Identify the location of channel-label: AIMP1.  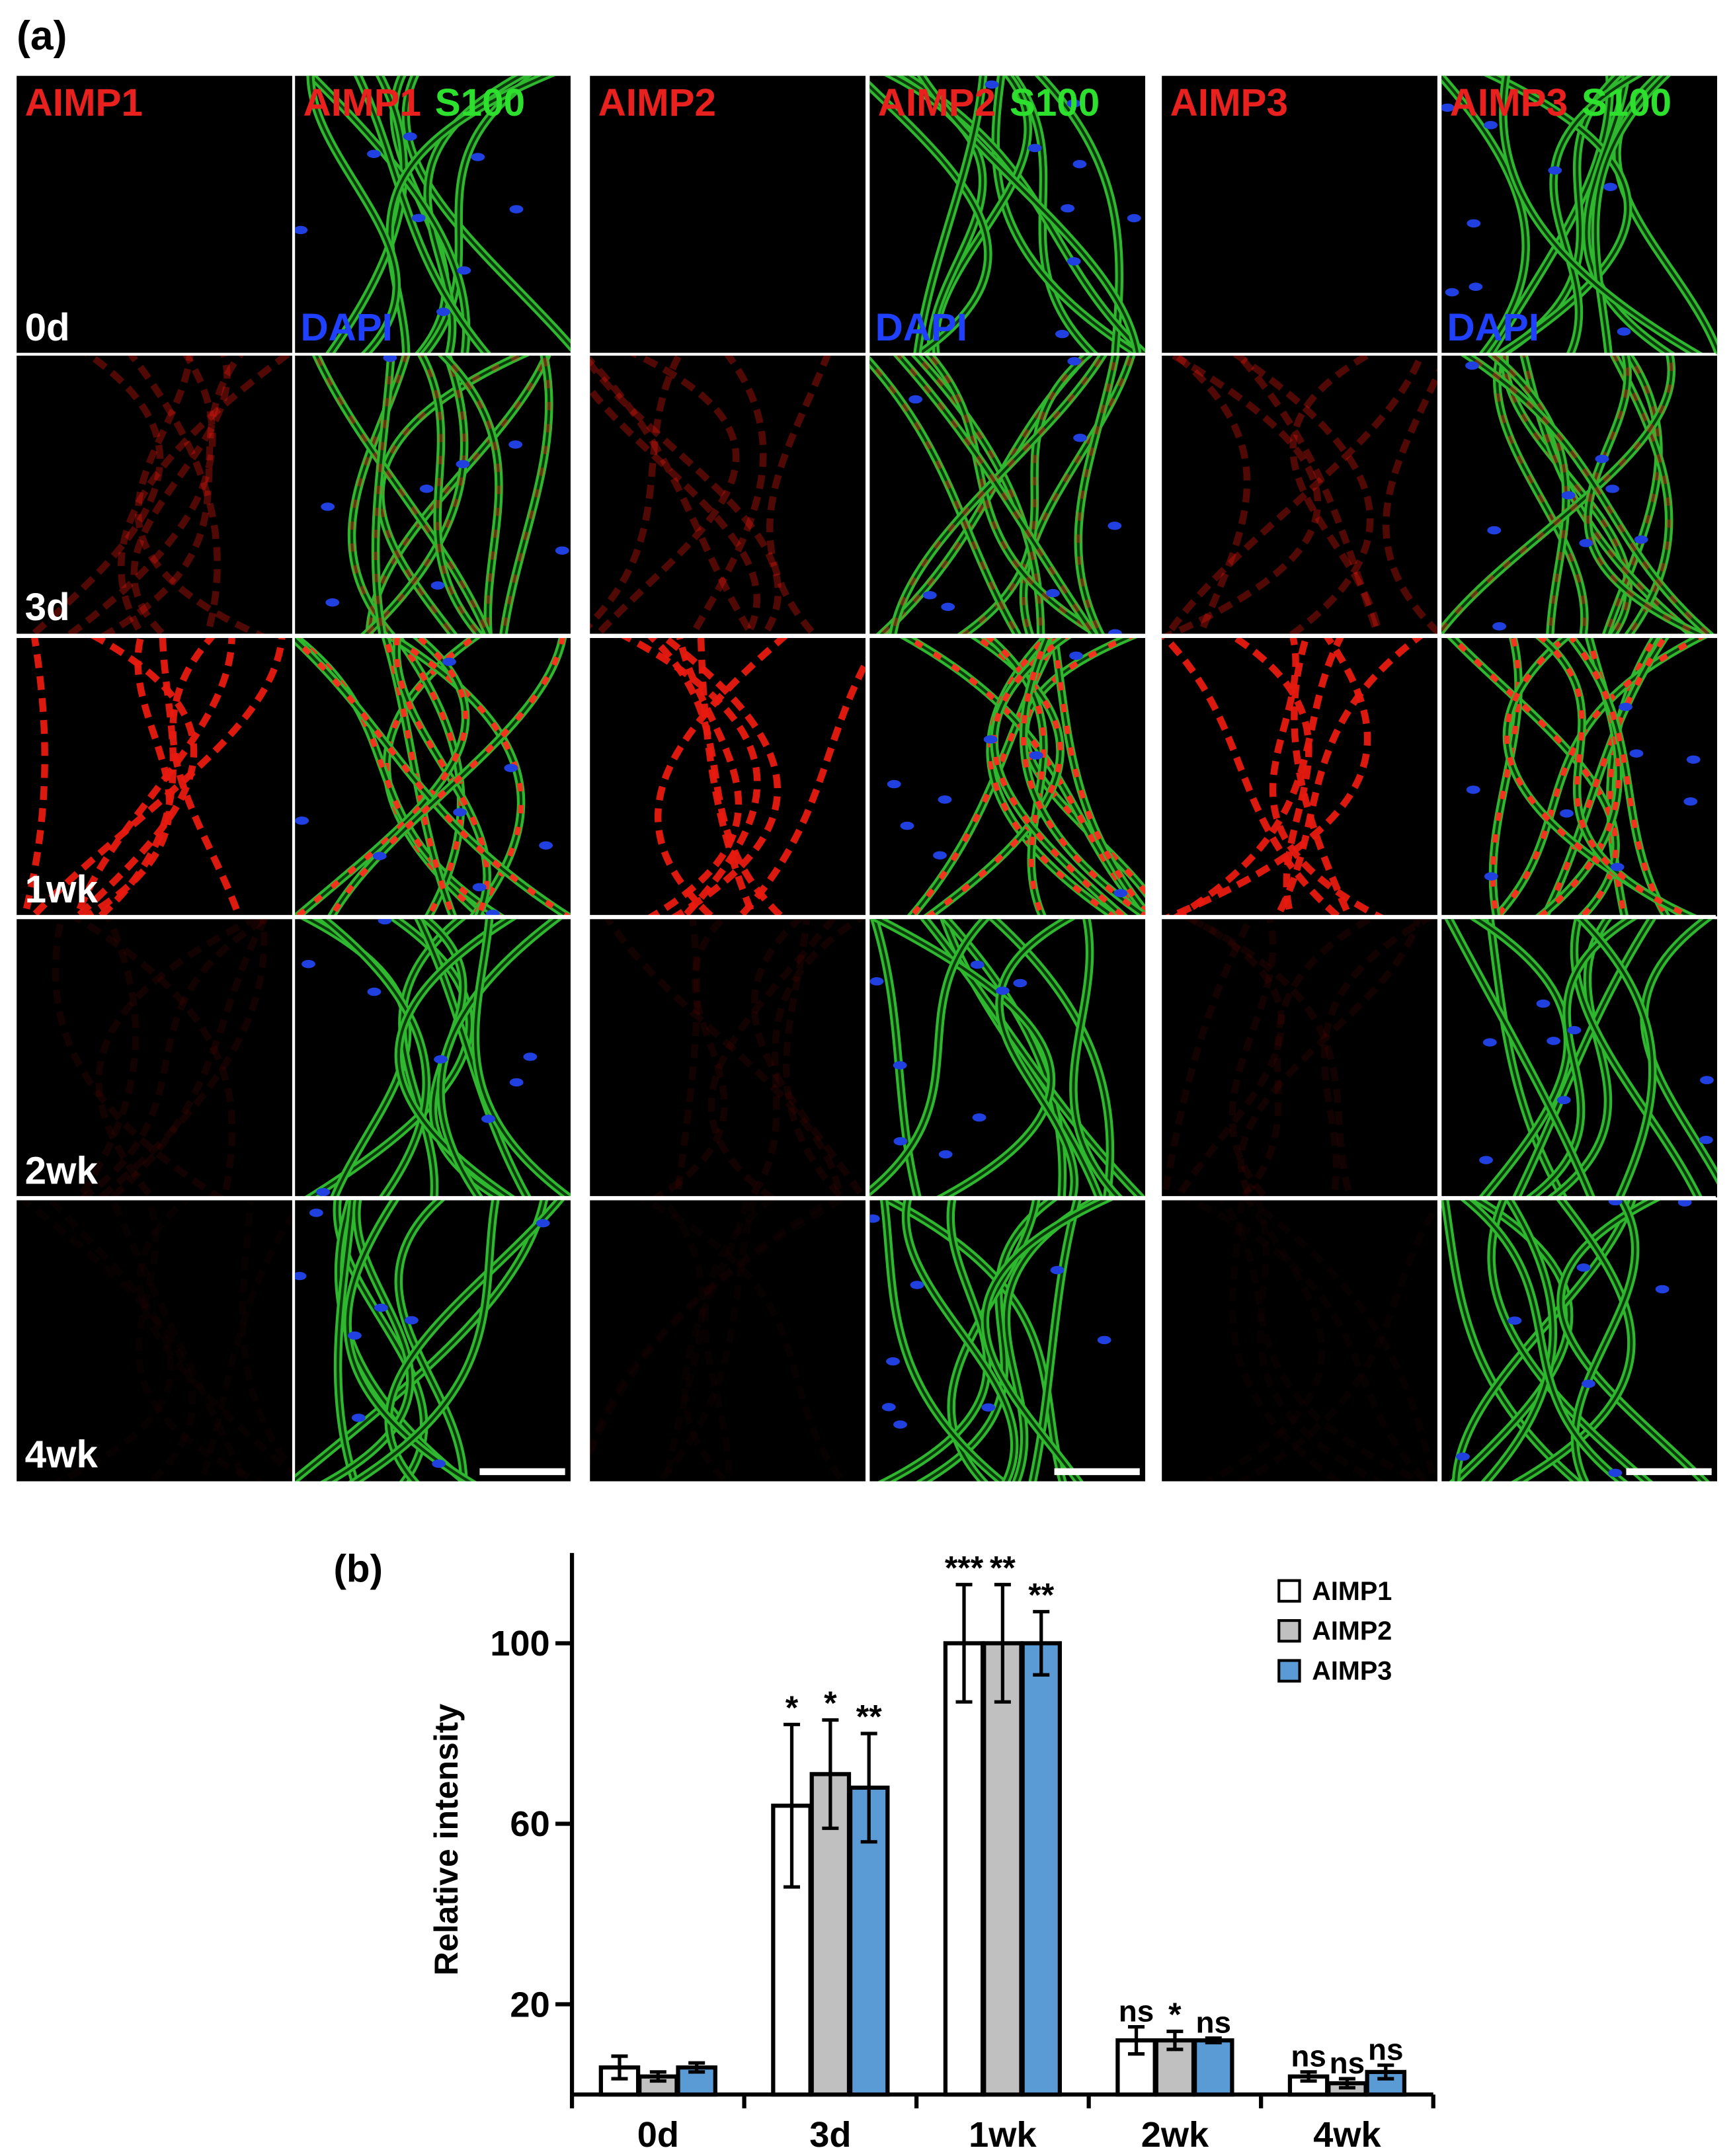
(84, 102).